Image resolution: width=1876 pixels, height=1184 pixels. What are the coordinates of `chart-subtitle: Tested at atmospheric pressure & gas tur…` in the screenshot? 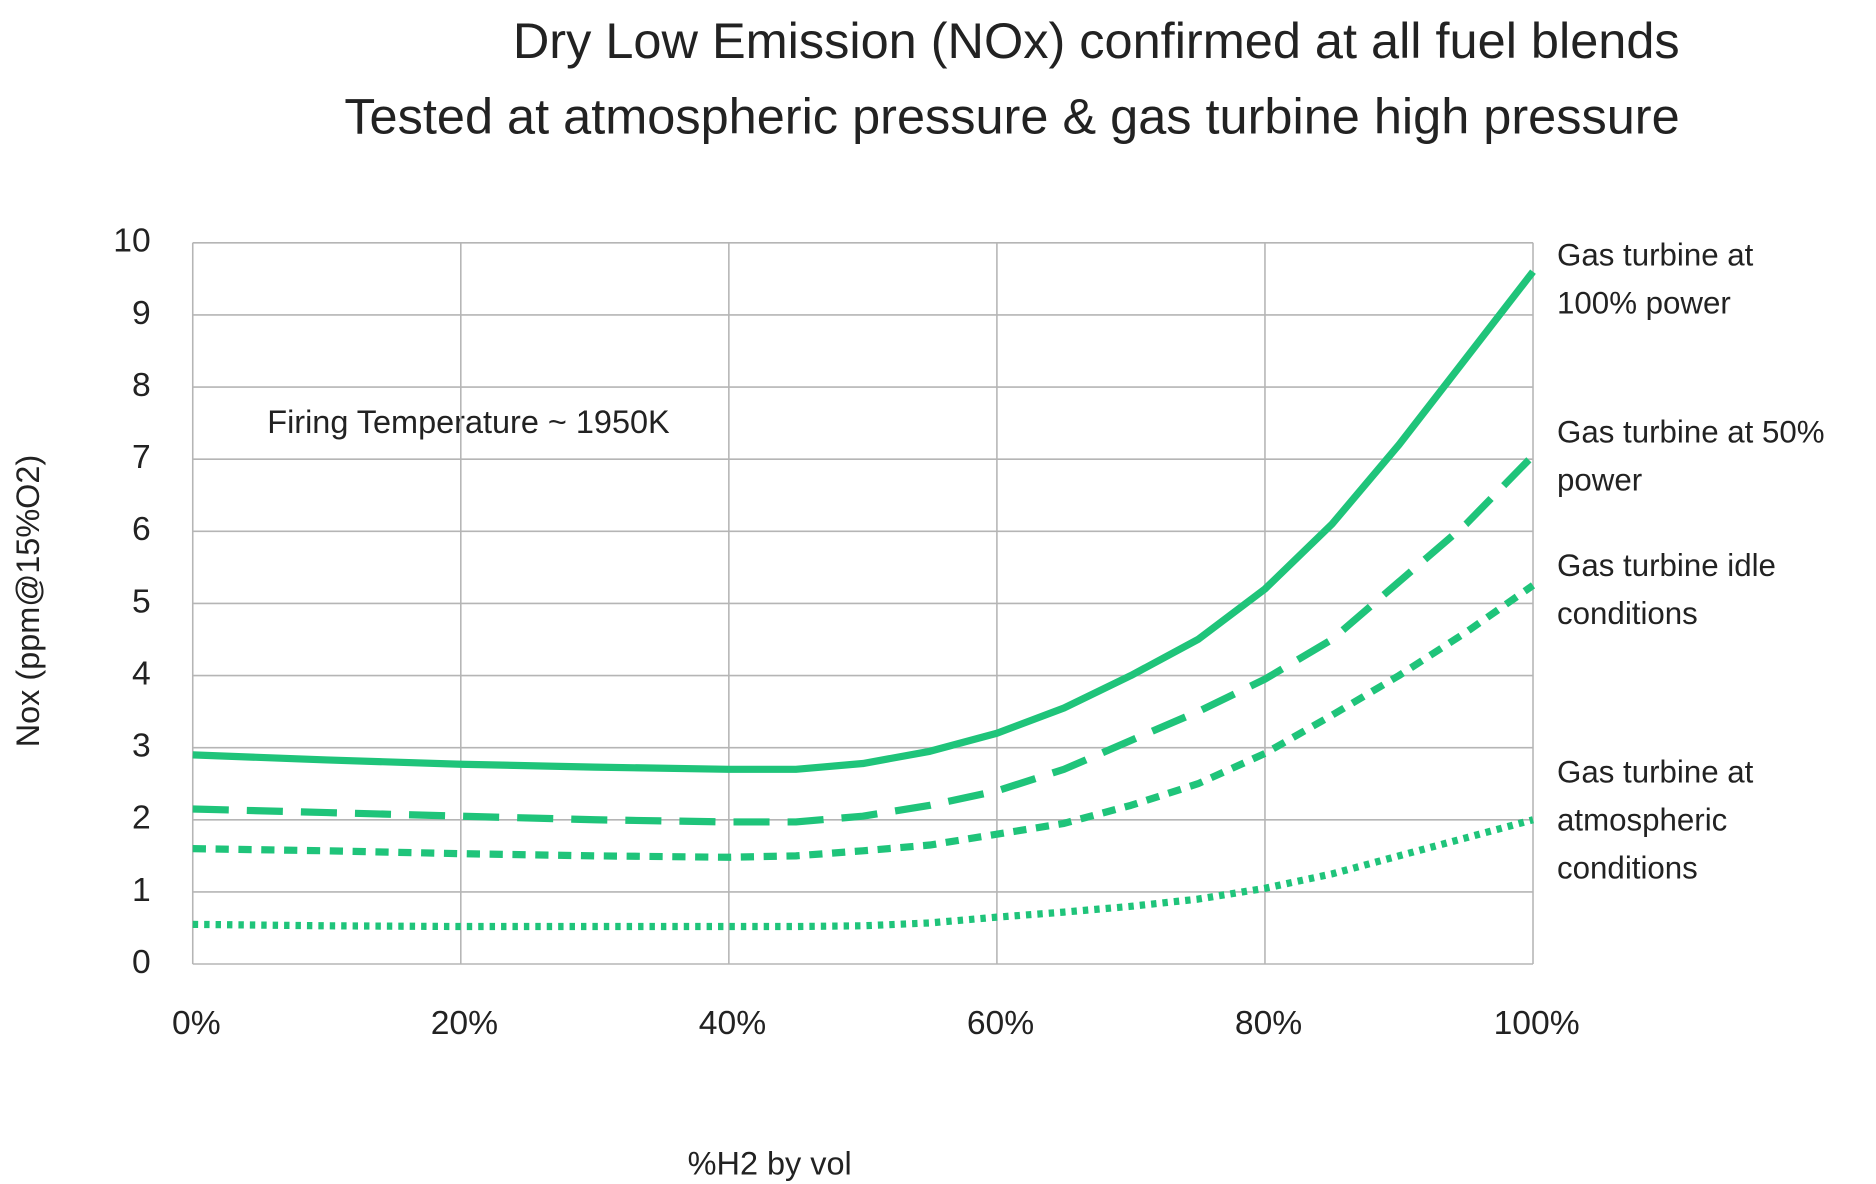 It's located at (1011, 116).